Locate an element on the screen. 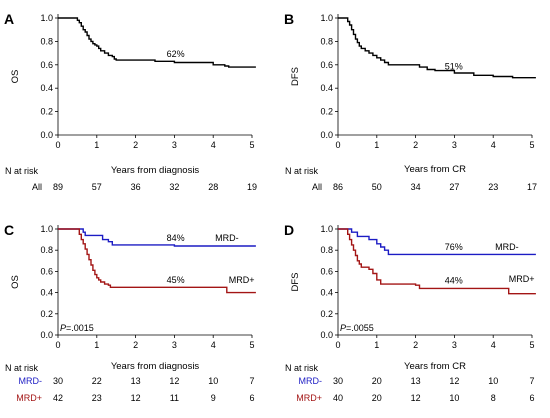  risk-count: 27 is located at coordinates (454, 187).